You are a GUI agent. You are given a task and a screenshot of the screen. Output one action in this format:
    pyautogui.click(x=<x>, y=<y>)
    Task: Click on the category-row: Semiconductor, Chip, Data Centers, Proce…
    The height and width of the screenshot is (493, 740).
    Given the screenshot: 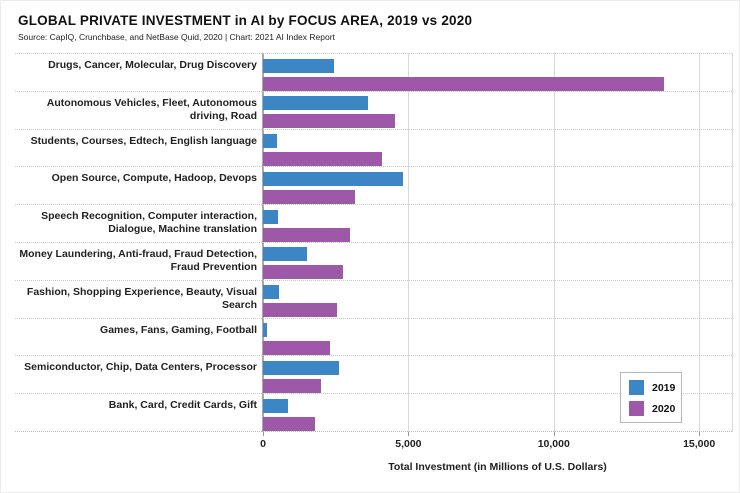 What is the action you would take?
    pyautogui.click(x=373, y=374)
    